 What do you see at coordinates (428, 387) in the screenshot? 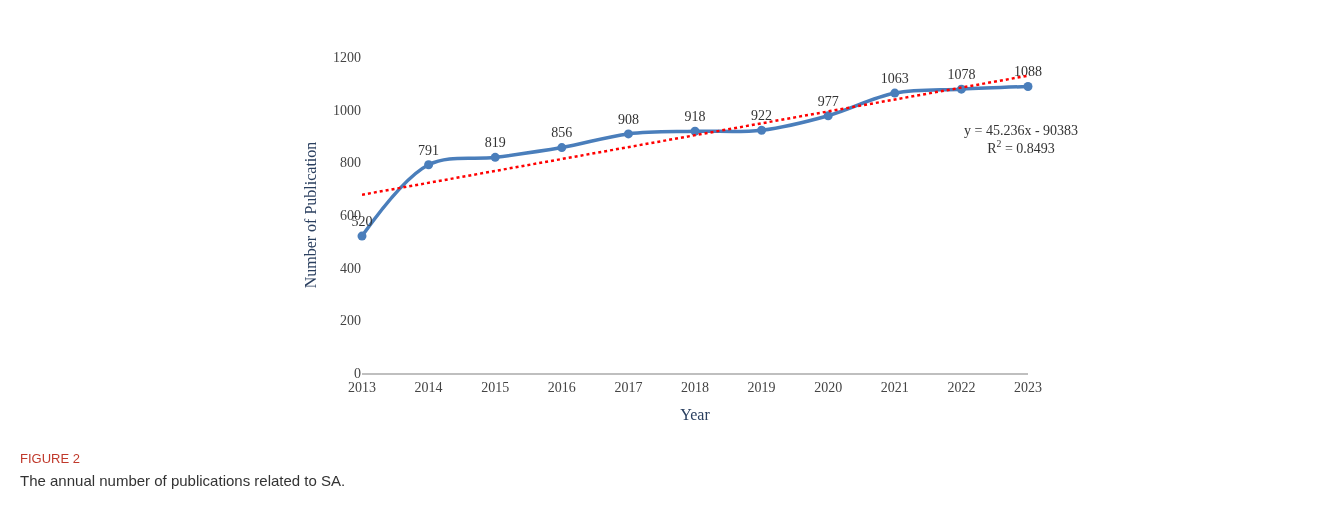
I see `x-tick-label: 2014` at bounding box center [428, 387].